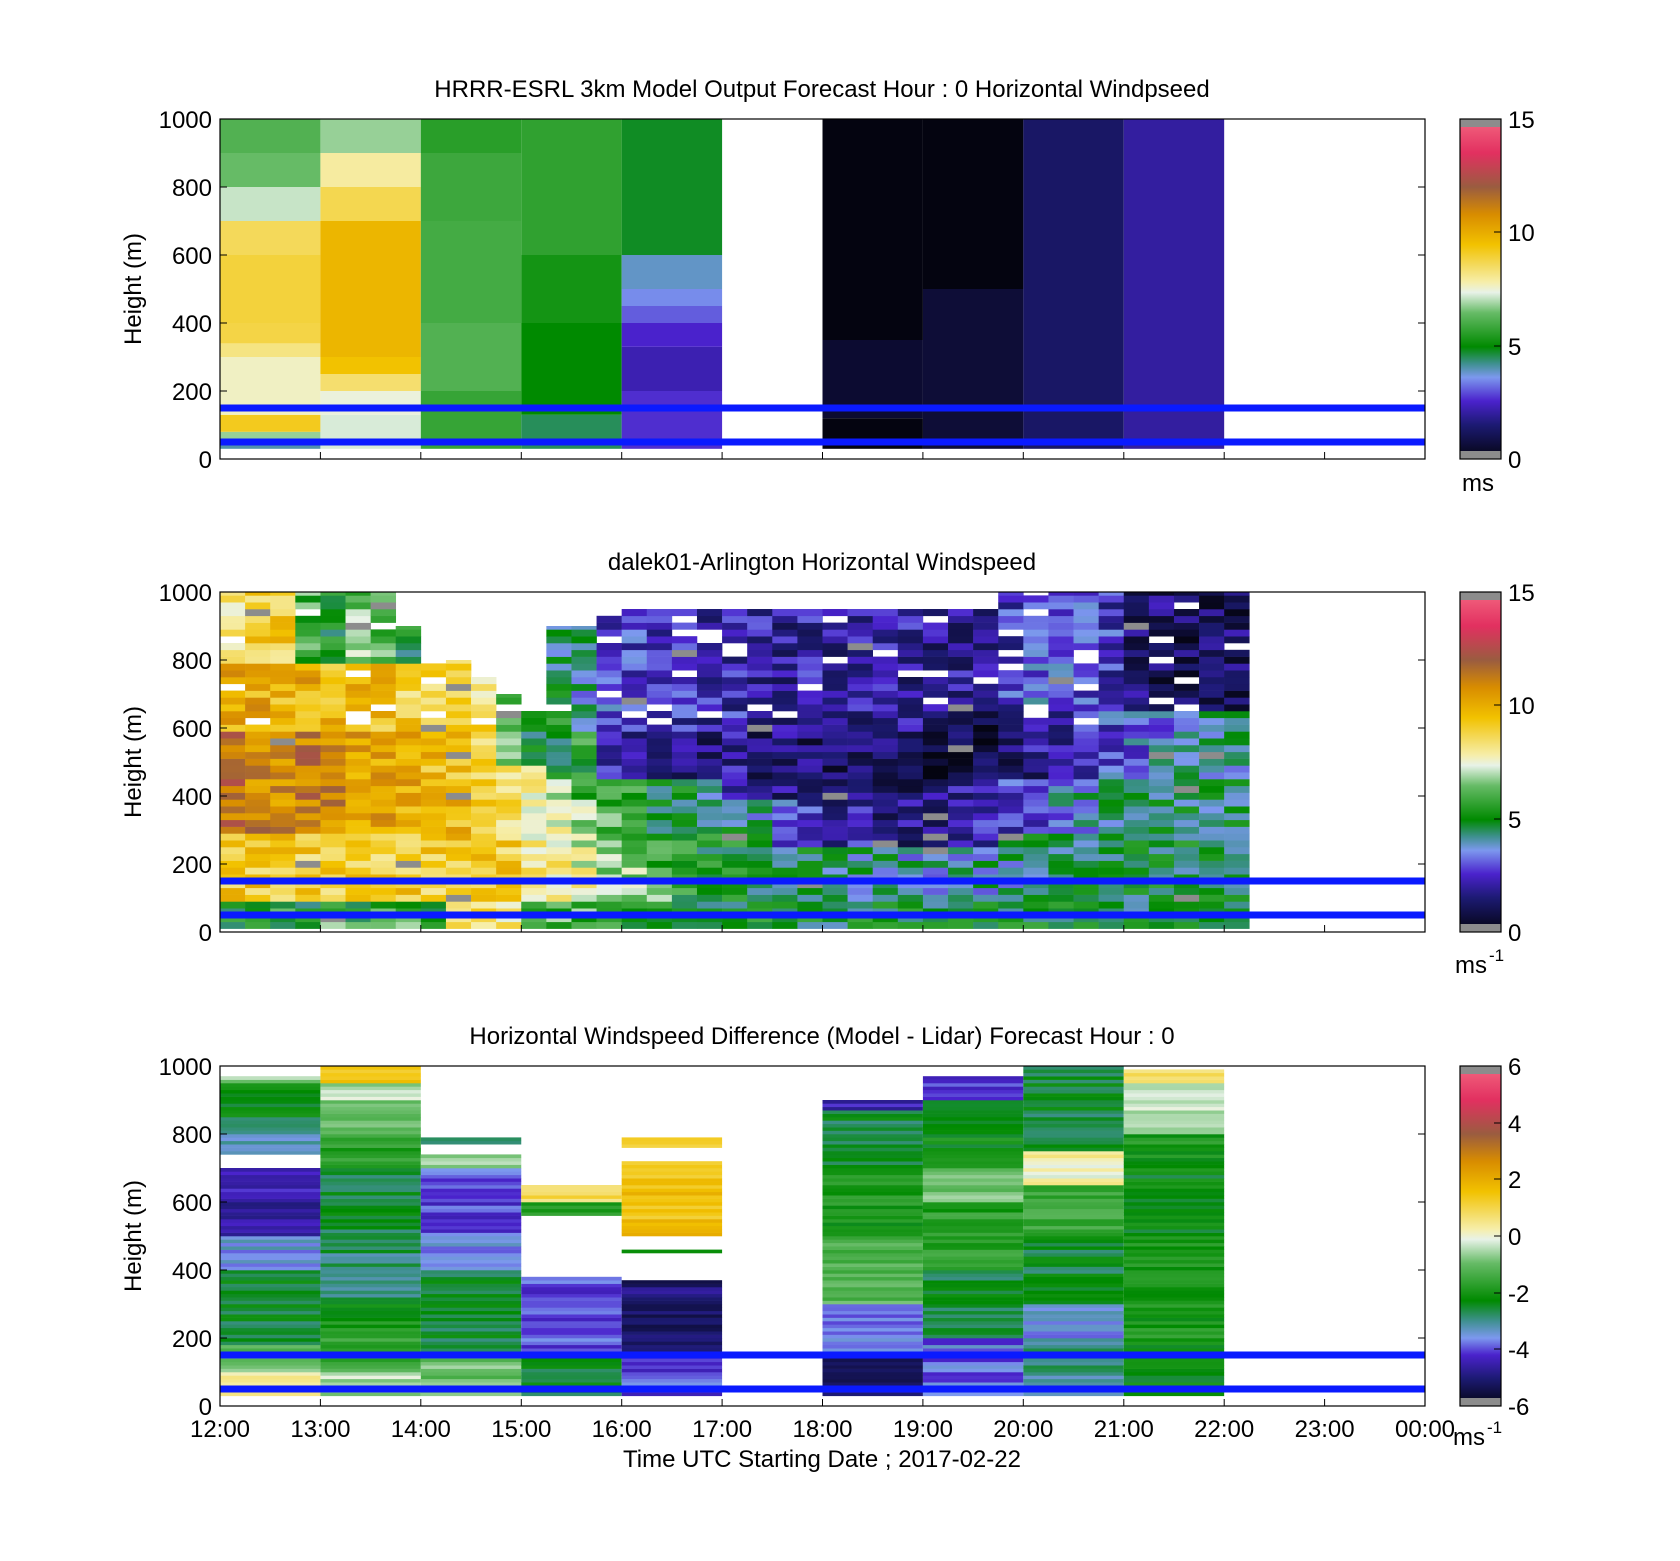  What do you see at coordinates (192, 797) in the screenshot?
I see `y-tick-label: 400` at bounding box center [192, 797].